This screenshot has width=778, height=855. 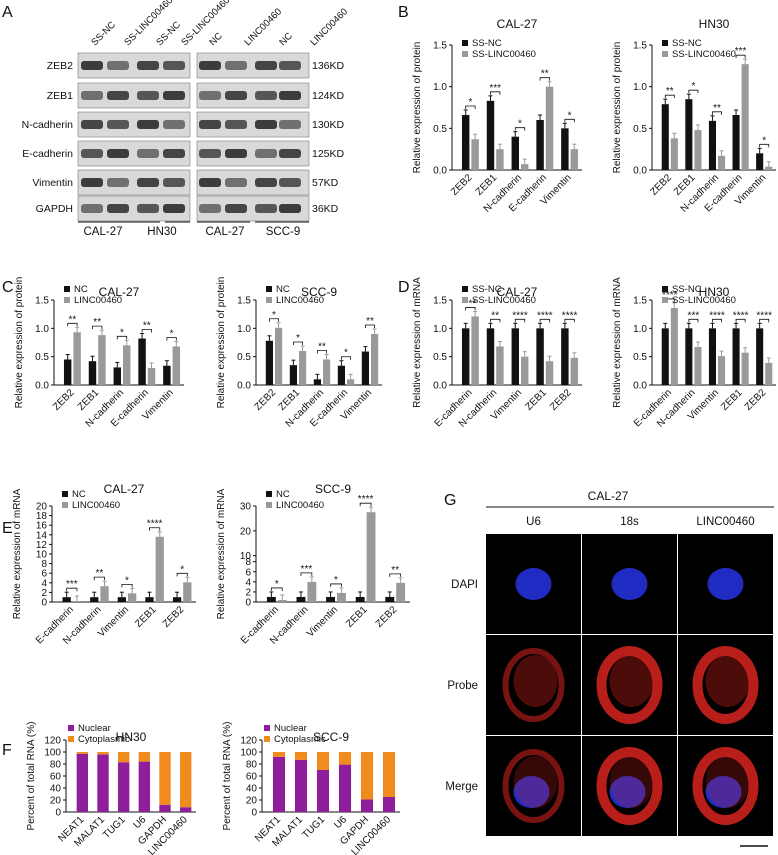 What do you see at coordinates (533, 522) in the screenshot?
I see `column-label: U6` at bounding box center [533, 522].